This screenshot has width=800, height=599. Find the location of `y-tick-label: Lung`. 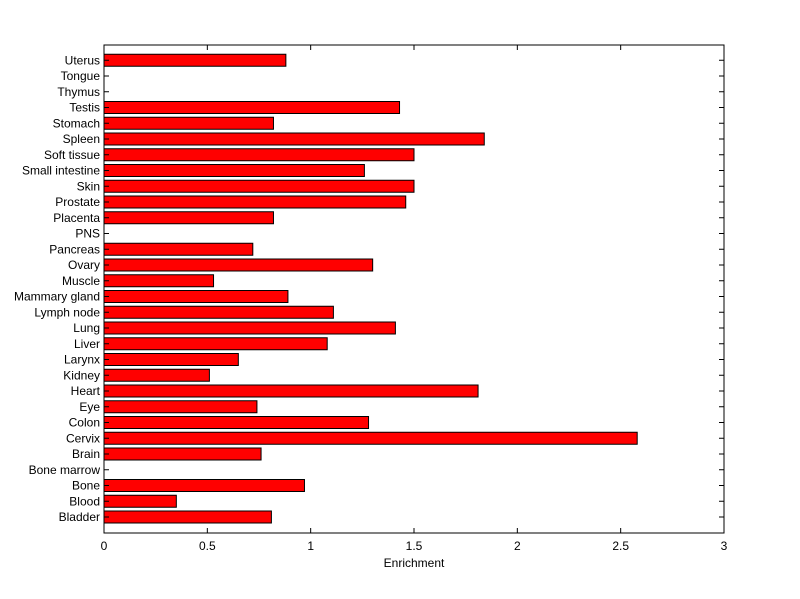

y-tick-label: Lung is located at coordinates (86, 328).